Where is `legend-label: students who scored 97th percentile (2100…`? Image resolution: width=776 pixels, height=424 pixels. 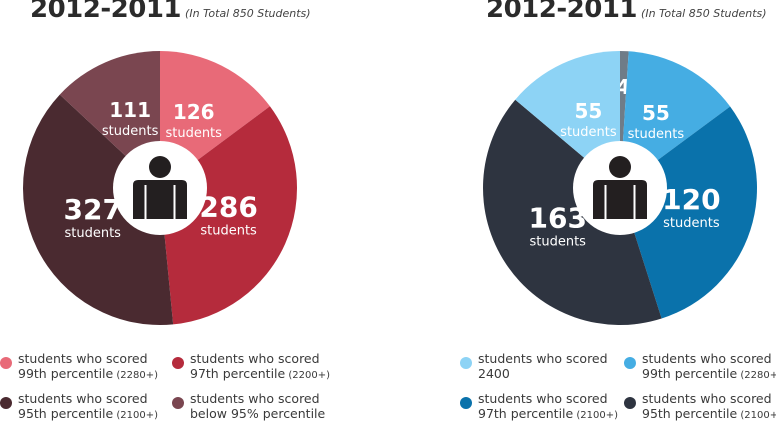
legend-label: students who scored 97th percentile (2100… is located at coordinates (548, 406).